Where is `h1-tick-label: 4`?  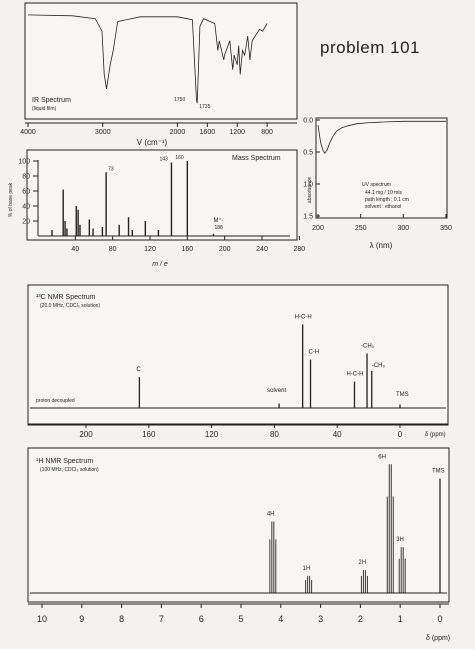 h1-tick-label: 4 is located at coordinates (280, 619).